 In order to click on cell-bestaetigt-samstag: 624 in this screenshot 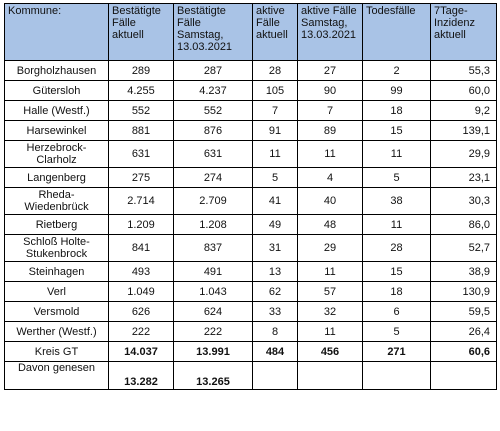, I will do `click(213, 311)`.